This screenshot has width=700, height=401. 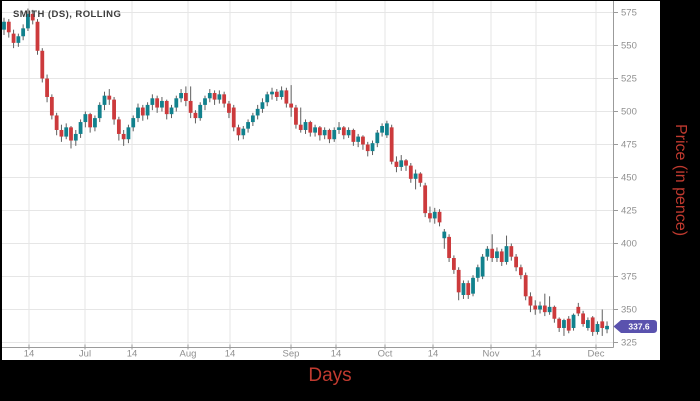 What do you see at coordinates (629, 112) in the screenshot?
I see `svg-text: 500` at bounding box center [629, 112].